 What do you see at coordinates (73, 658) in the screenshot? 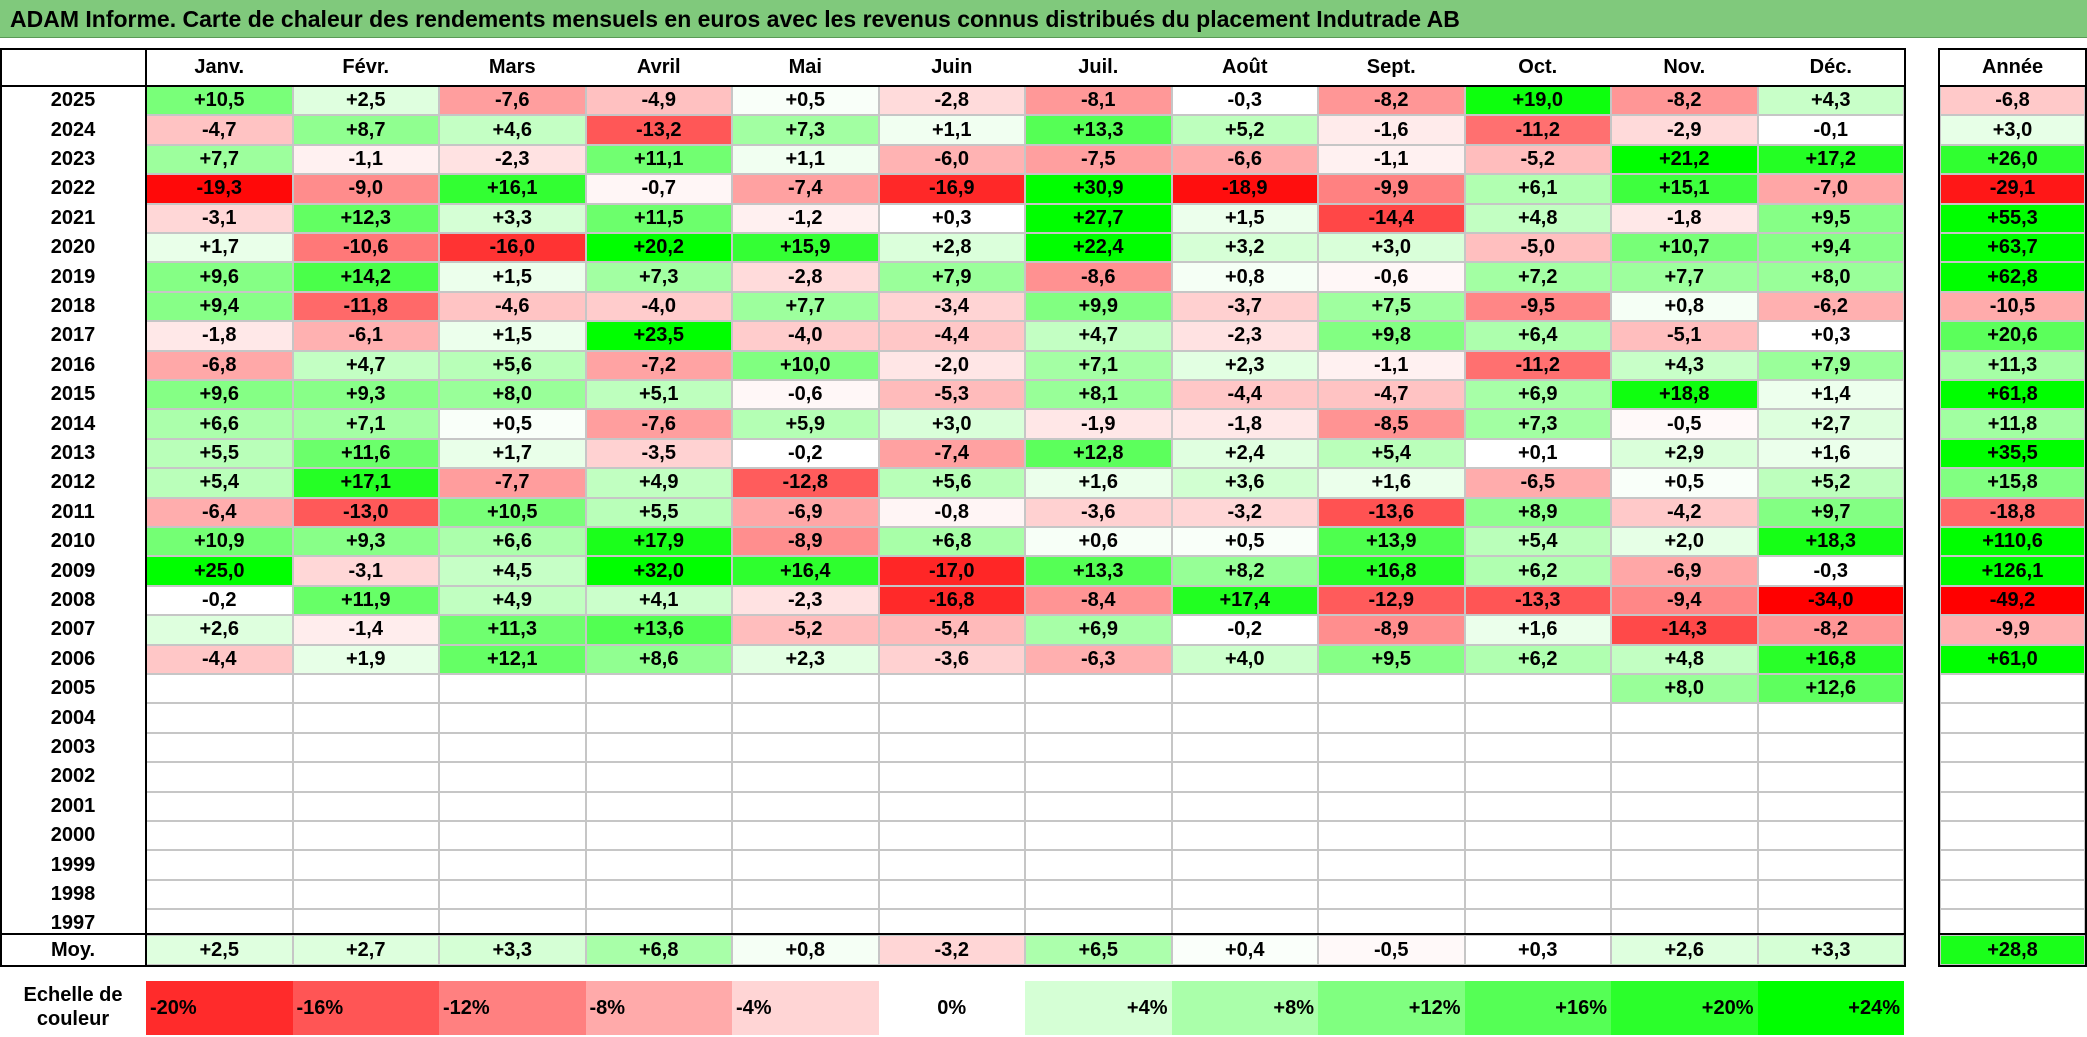
I see `year-label: 2006` at bounding box center [73, 658].